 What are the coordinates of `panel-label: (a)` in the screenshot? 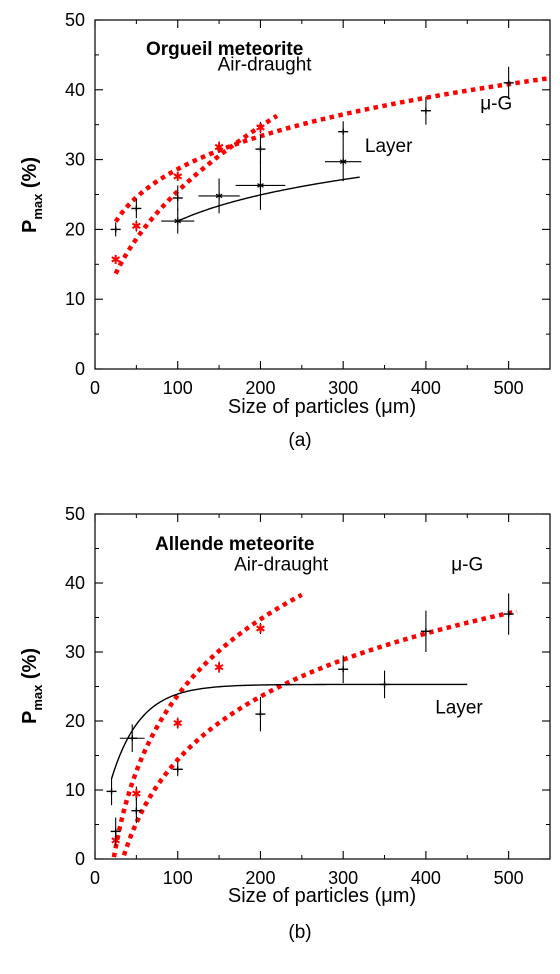 It's located at (299, 440).